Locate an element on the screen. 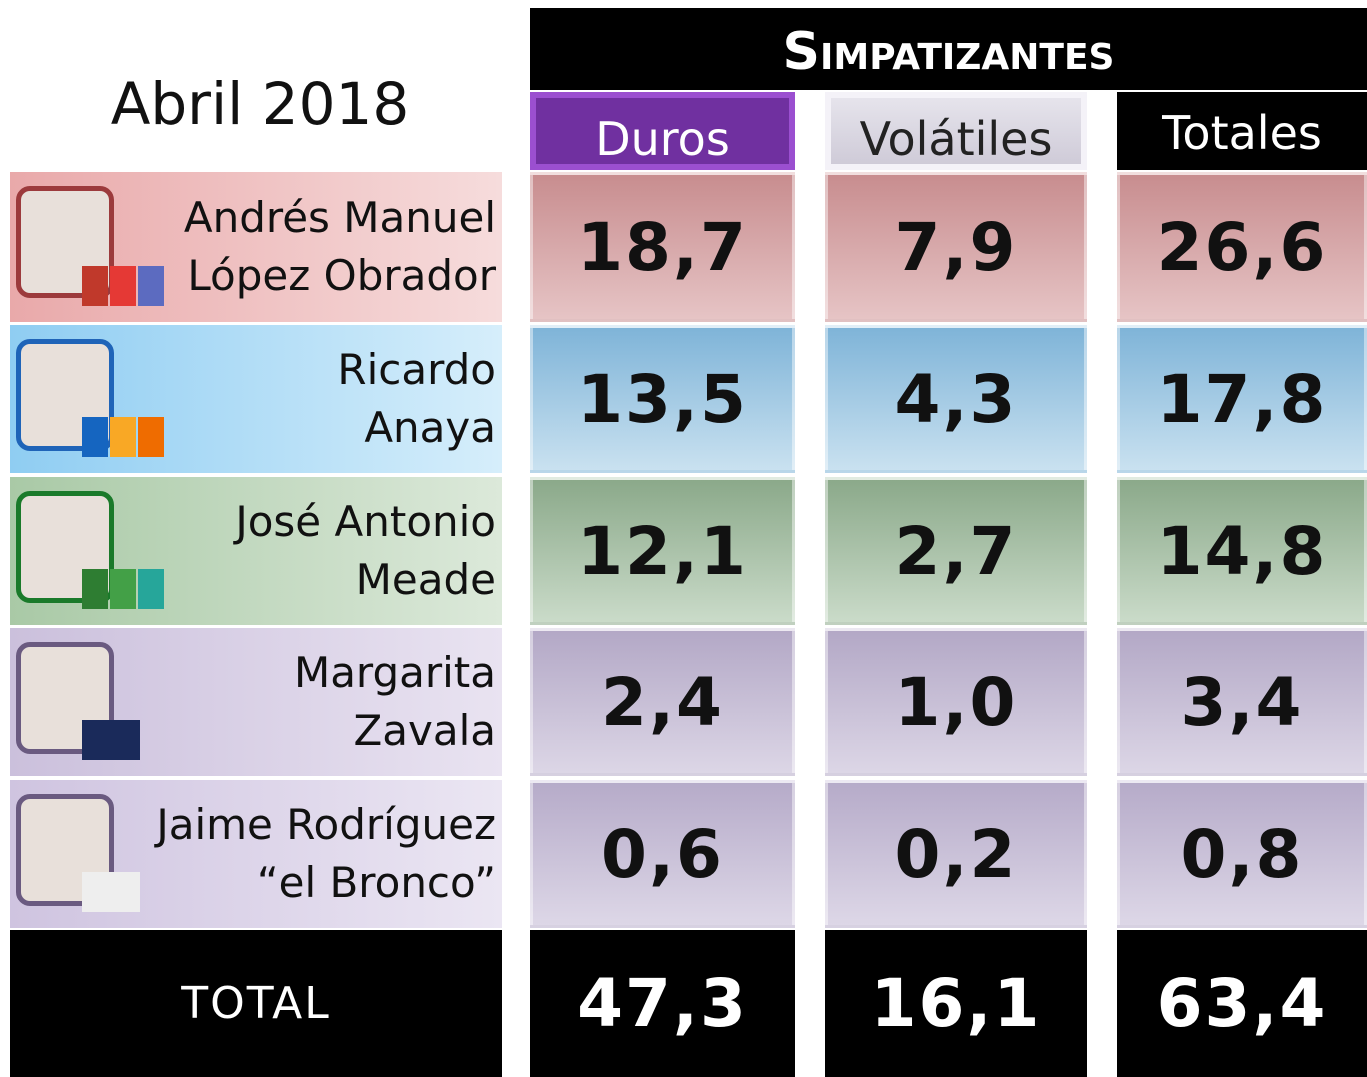 The height and width of the screenshot is (1077, 1367). candidate-photo is located at coordinates (65, 547).